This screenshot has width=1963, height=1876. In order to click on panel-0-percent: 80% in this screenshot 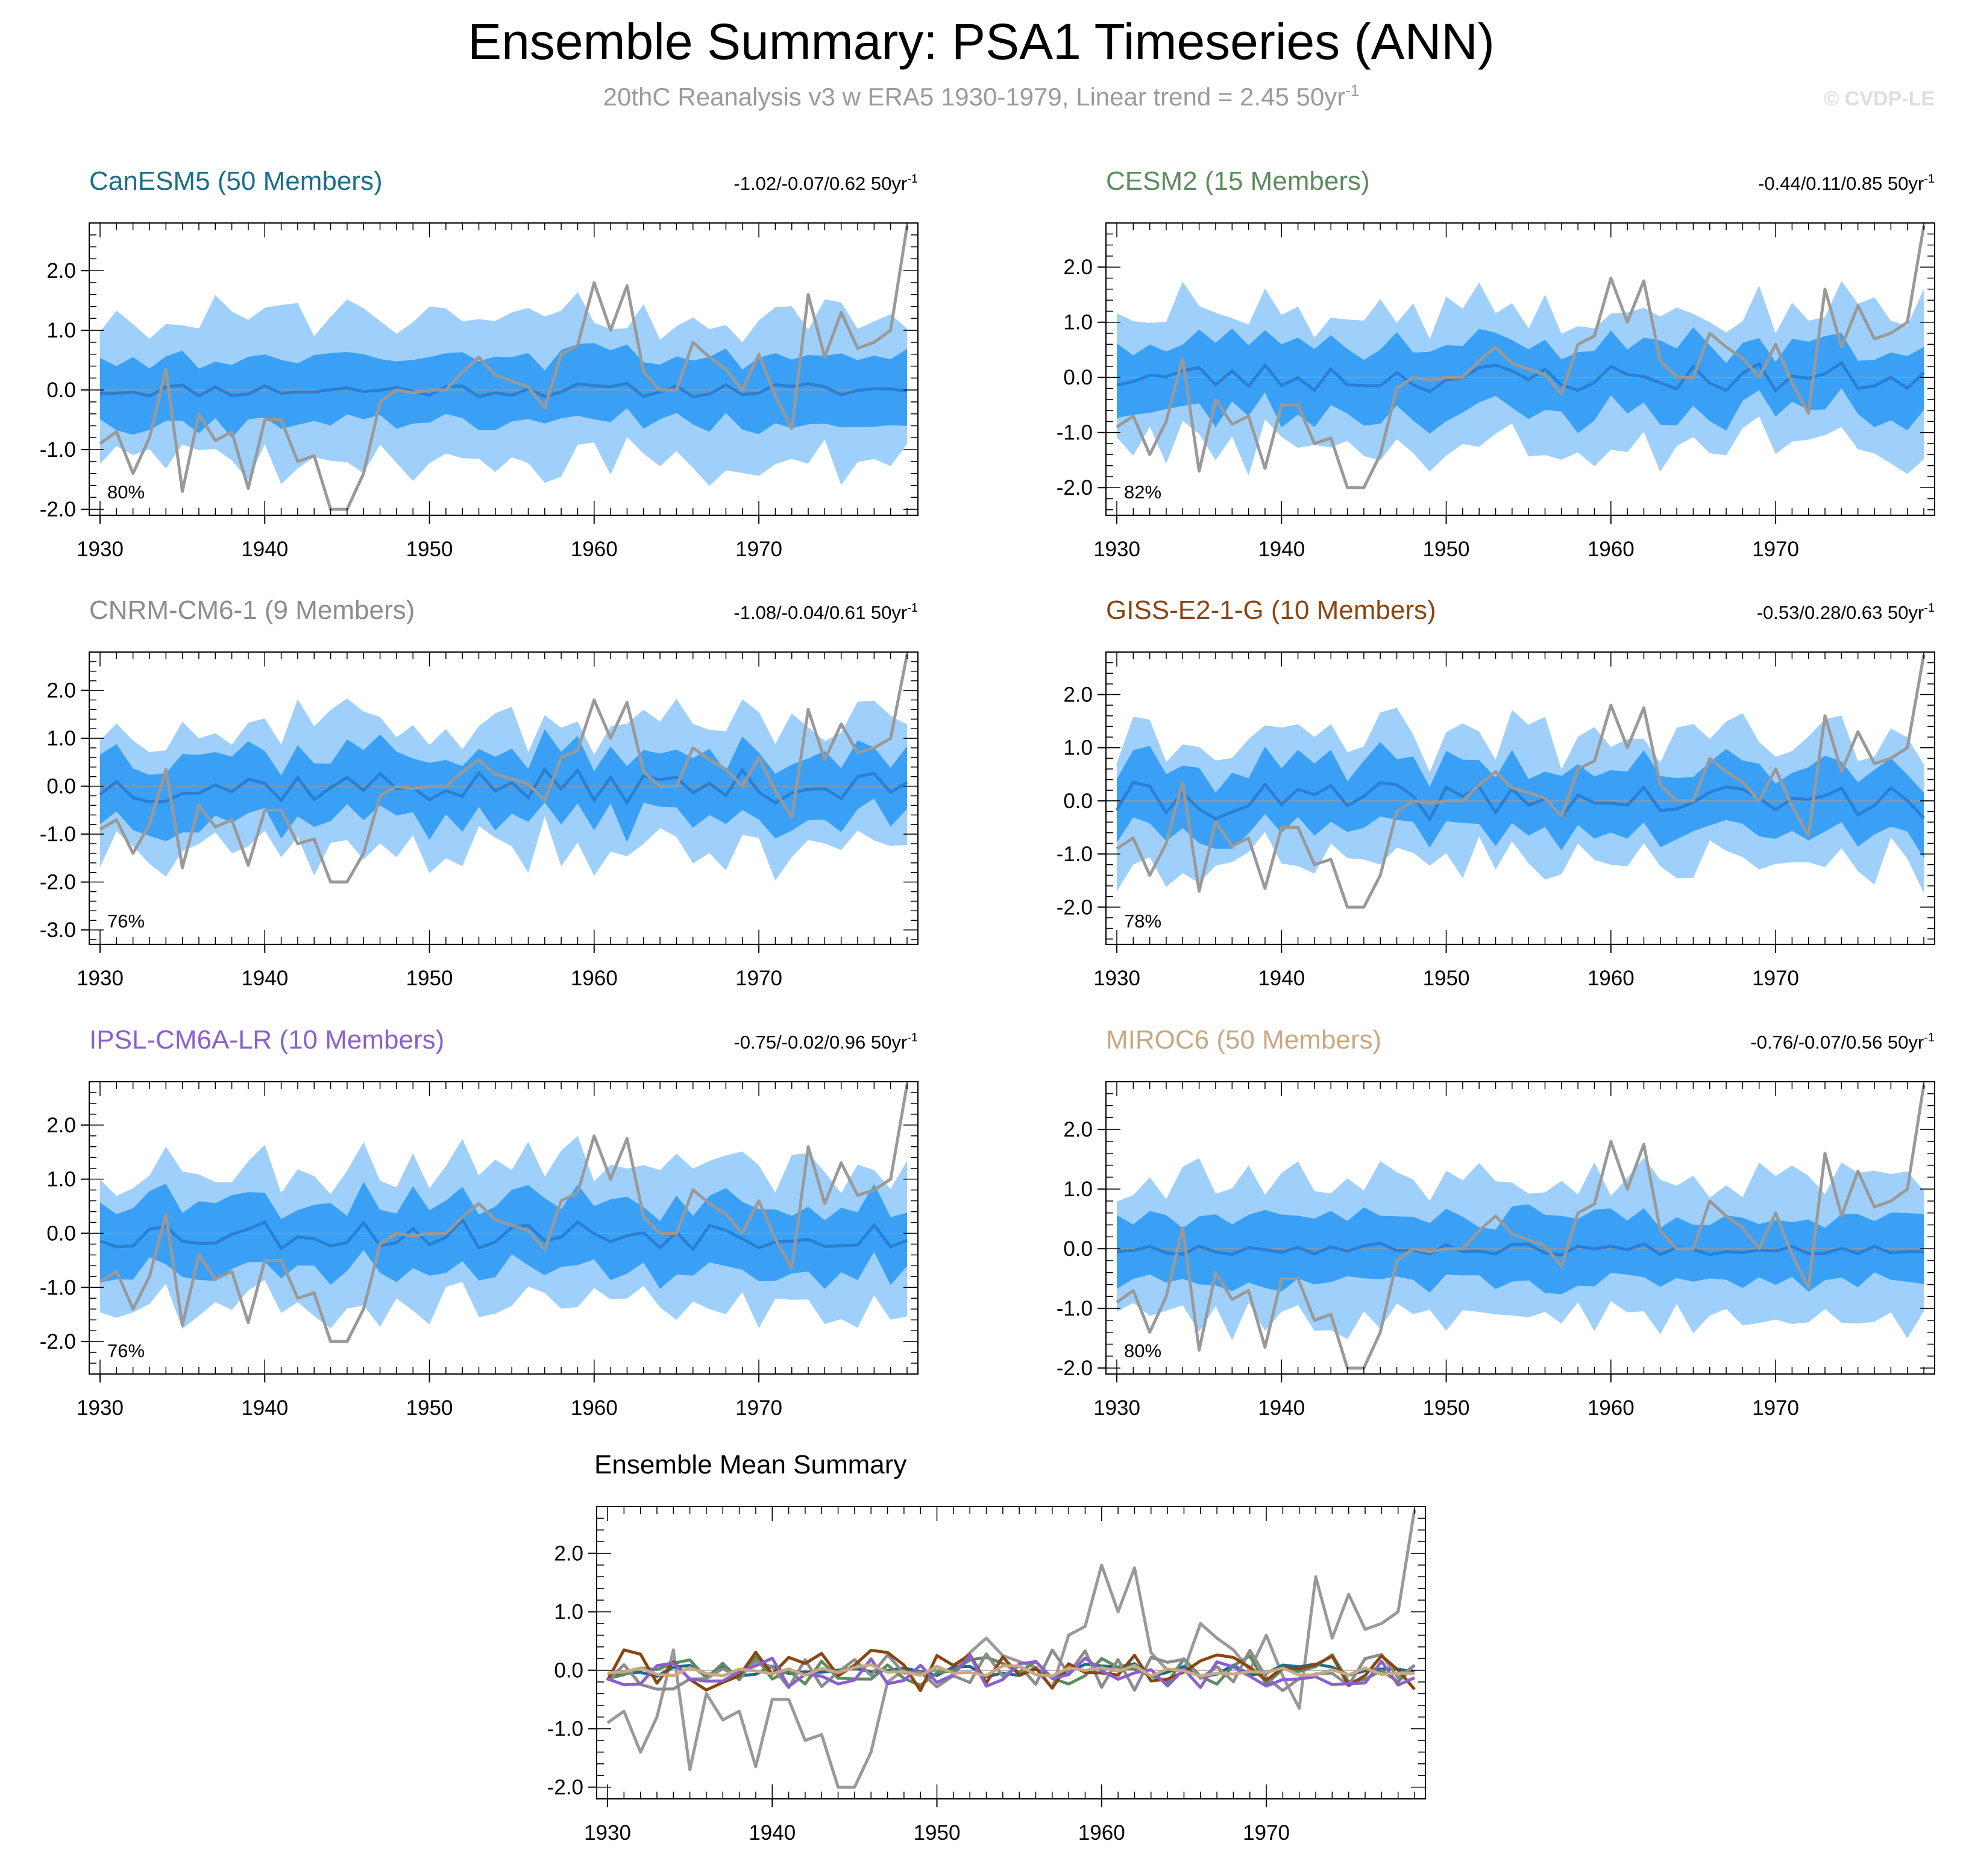, I will do `click(126, 492)`.